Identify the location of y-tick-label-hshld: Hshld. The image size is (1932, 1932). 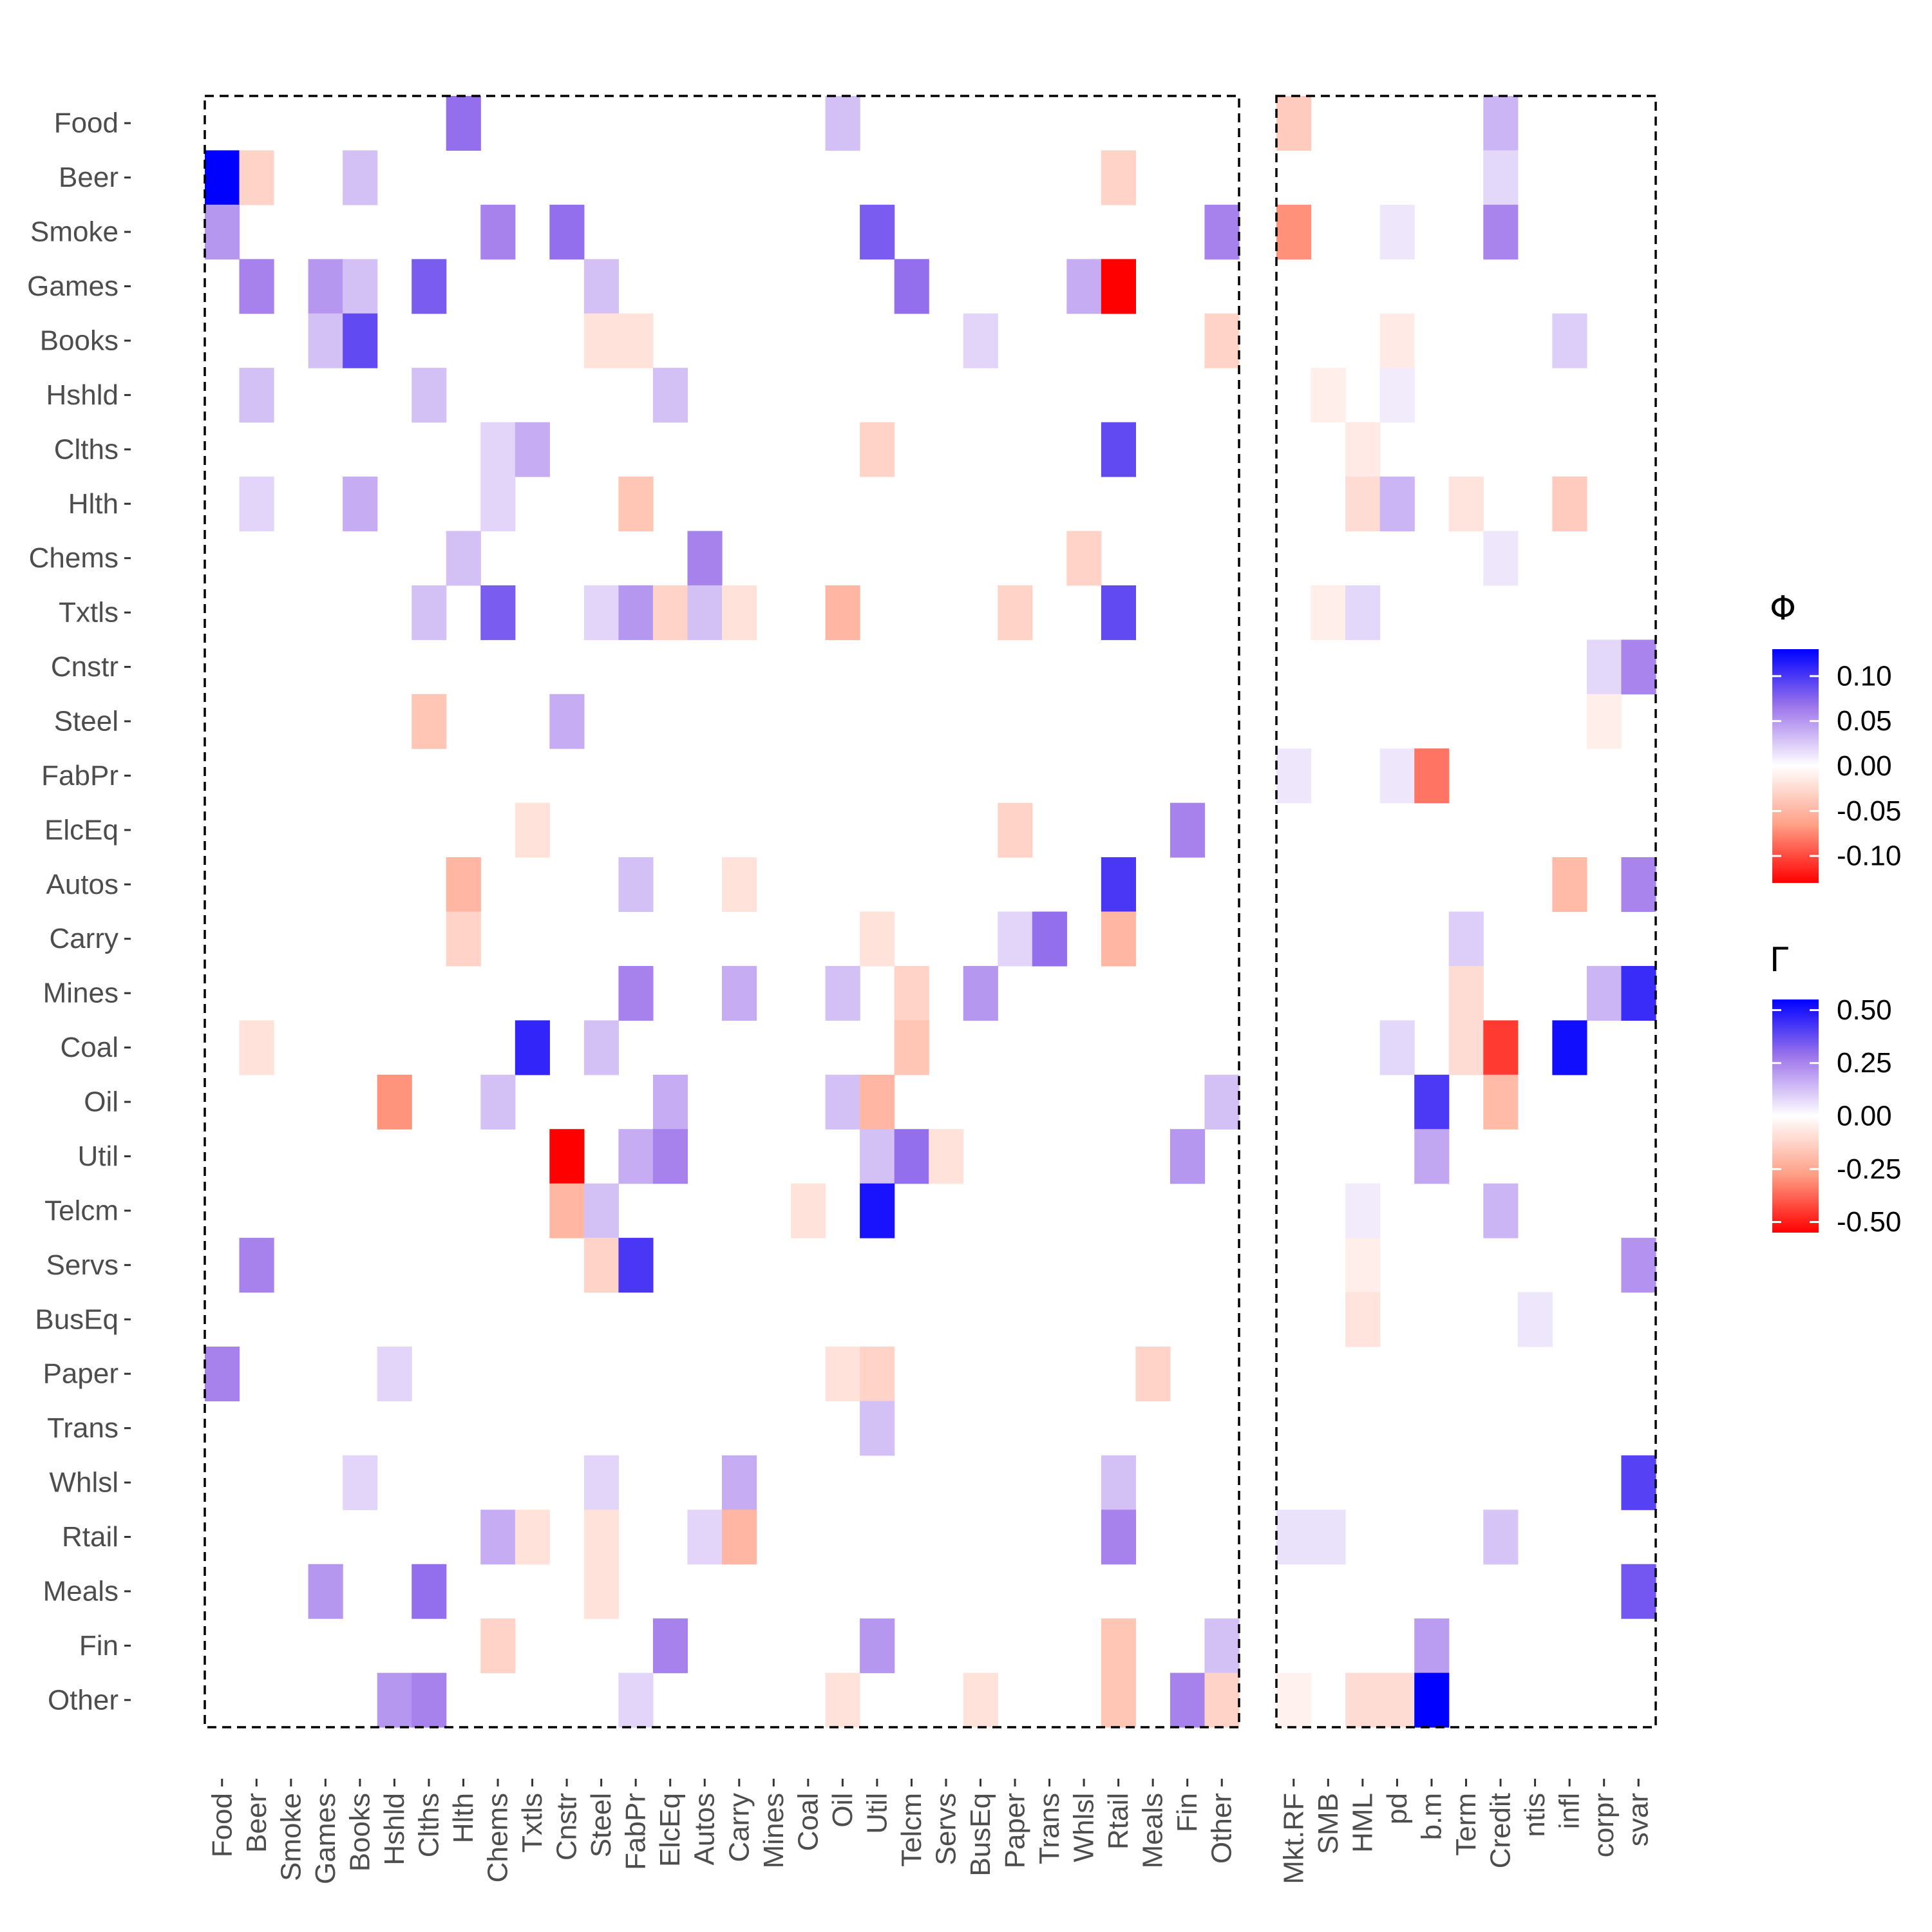
(83, 395).